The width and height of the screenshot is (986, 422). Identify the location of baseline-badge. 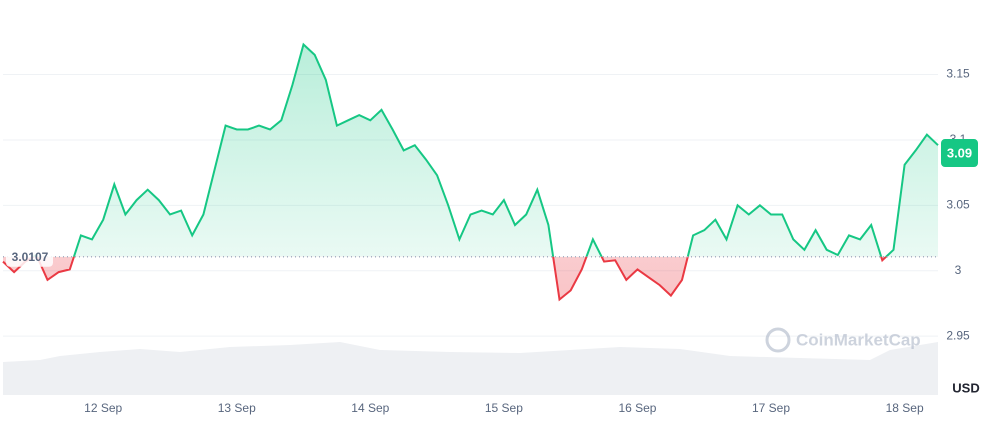
(29, 256).